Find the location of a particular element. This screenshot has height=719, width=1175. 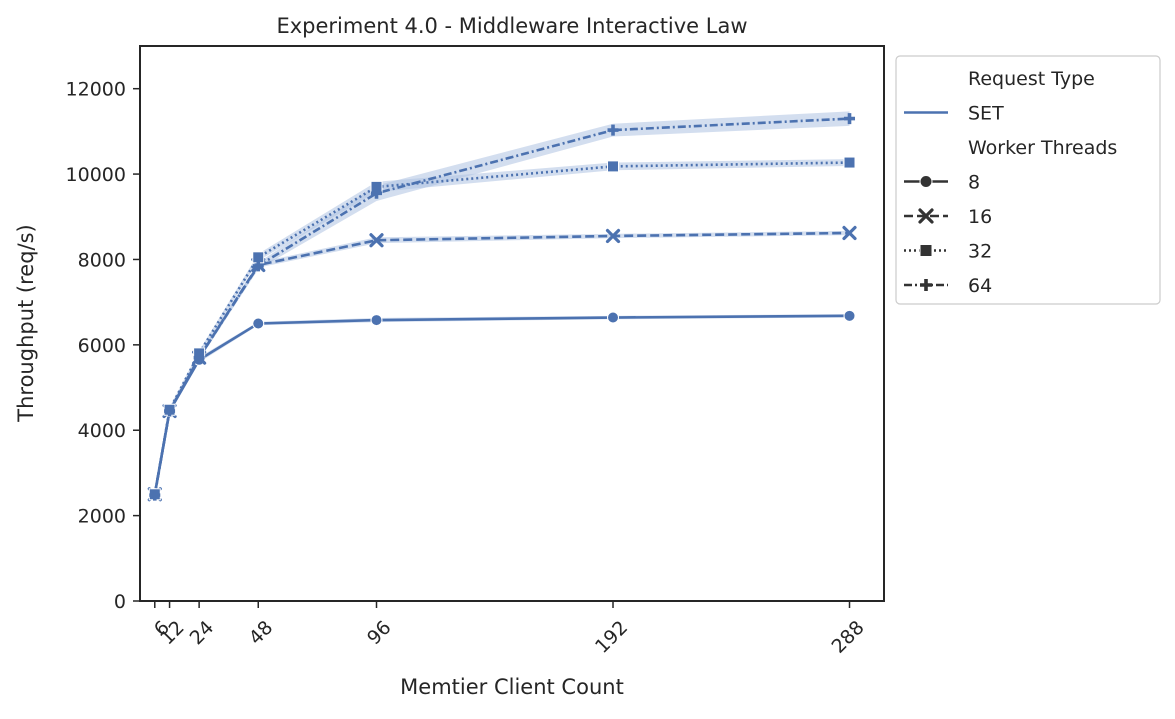

y-axis-label: Throughput (req/s) is located at coordinates (26, 323).